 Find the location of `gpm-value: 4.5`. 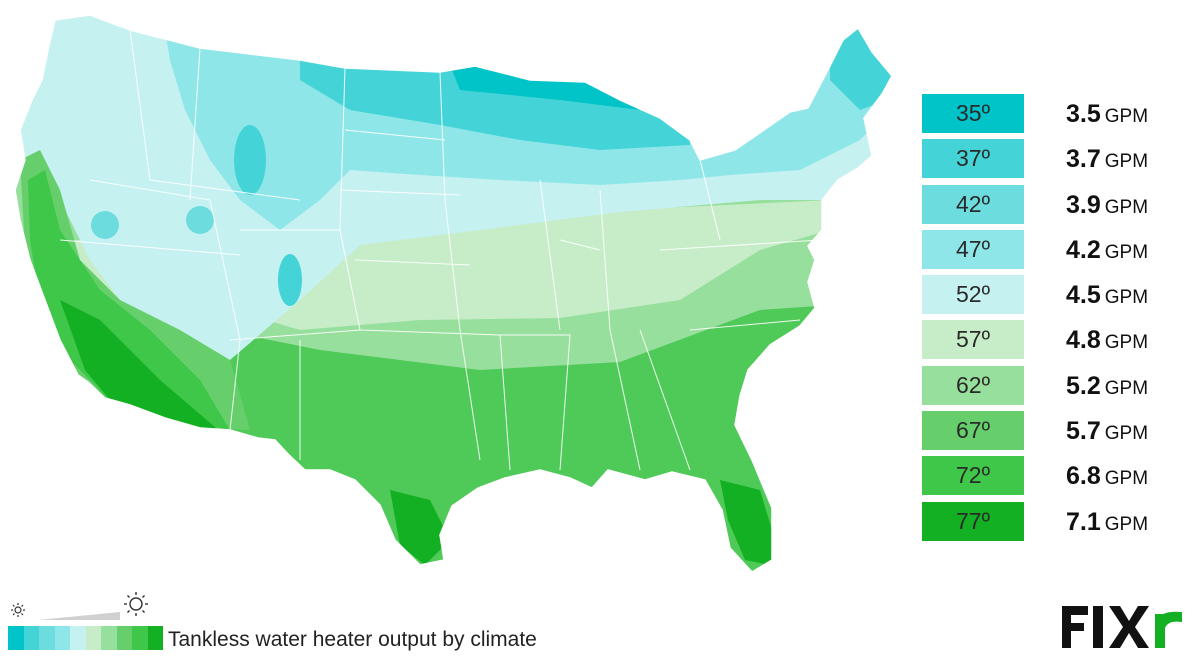

gpm-value: 4.5 is located at coordinates (1083, 295).